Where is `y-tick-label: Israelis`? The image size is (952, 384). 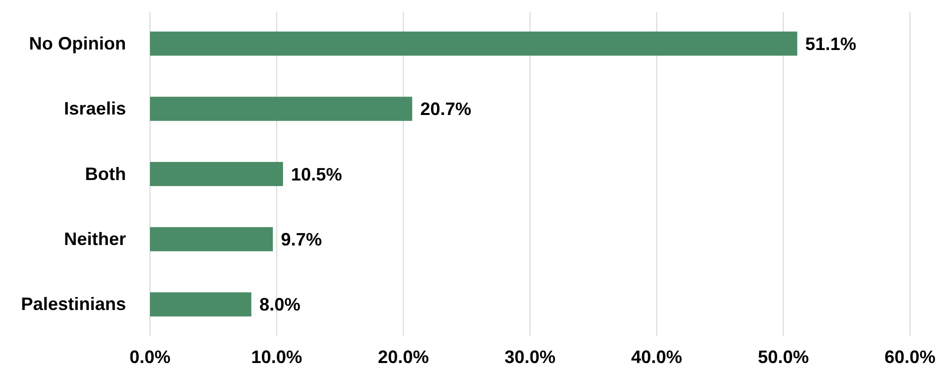
y-tick-label: Israelis is located at coordinates (95, 108).